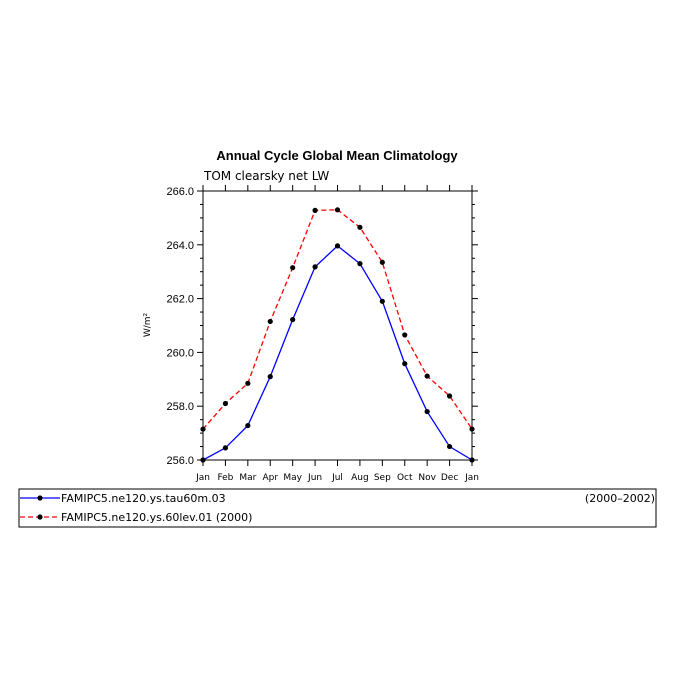 The width and height of the screenshot is (675, 676). I want to click on y-tick-label: 262.0, so click(180, 300).